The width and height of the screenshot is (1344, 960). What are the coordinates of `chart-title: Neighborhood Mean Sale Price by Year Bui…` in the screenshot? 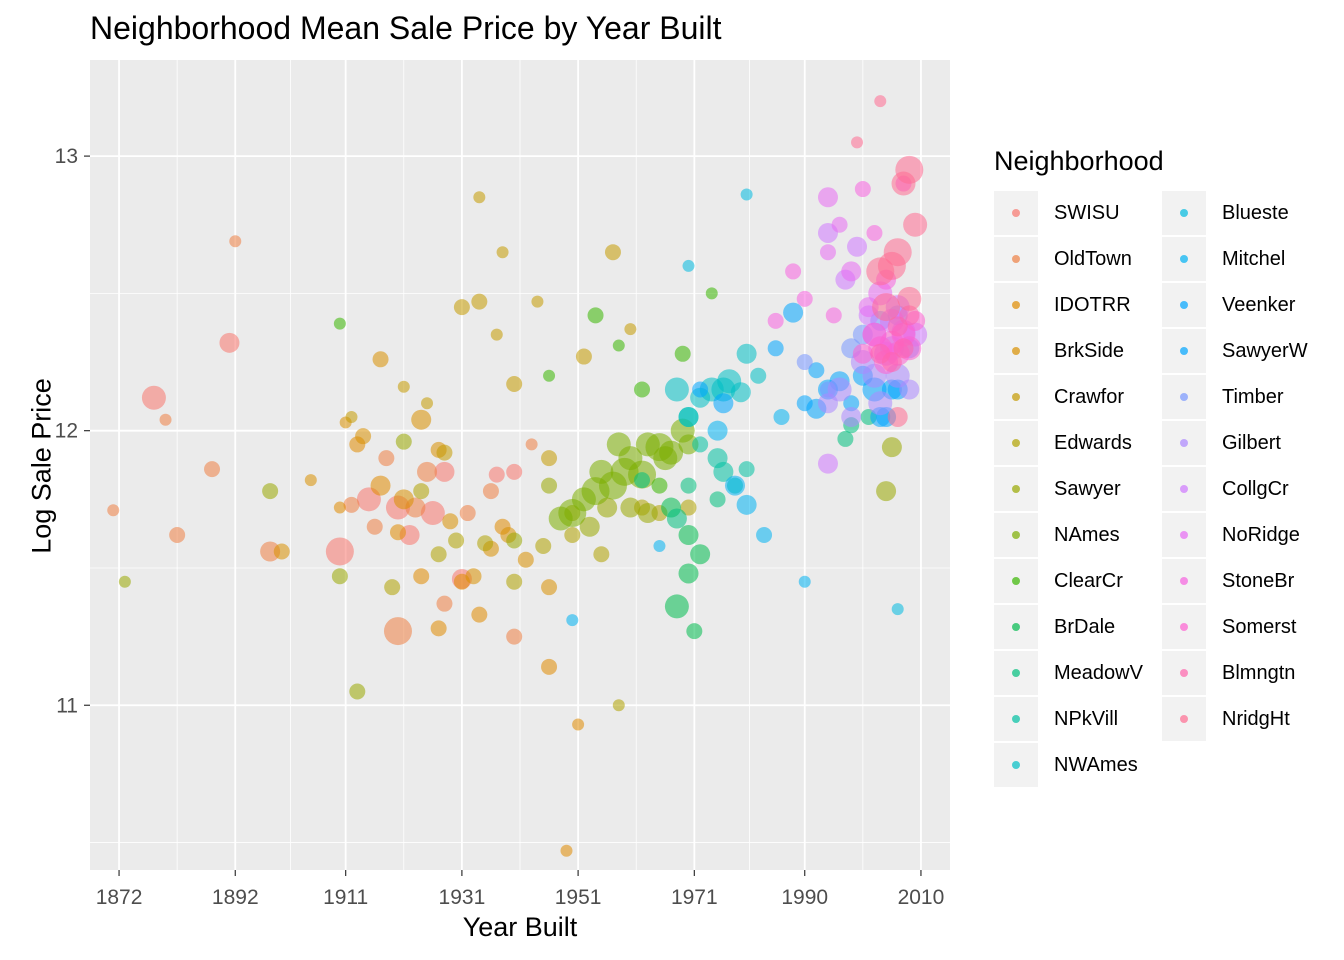 It's located at (406, 28).